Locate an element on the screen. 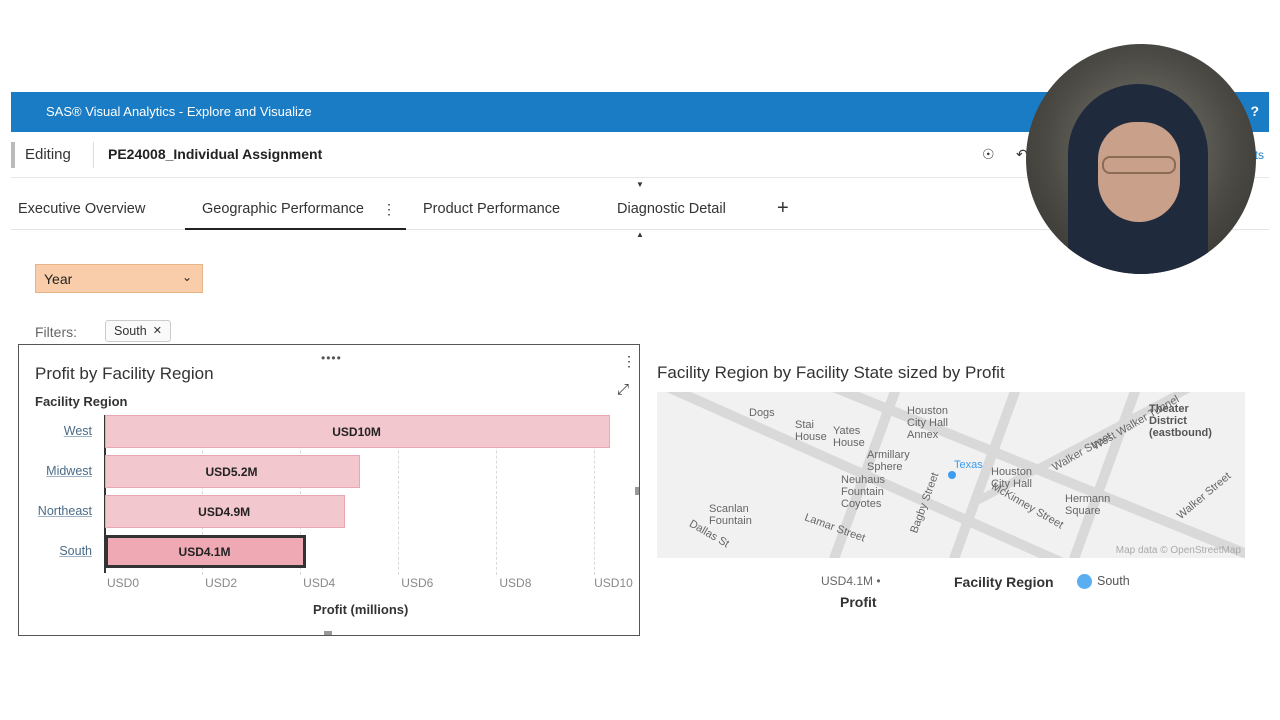 The width and height of the screenshot is (1280, 720). size-legend-value: USD4.1M • is located at coordinates (851, 581).